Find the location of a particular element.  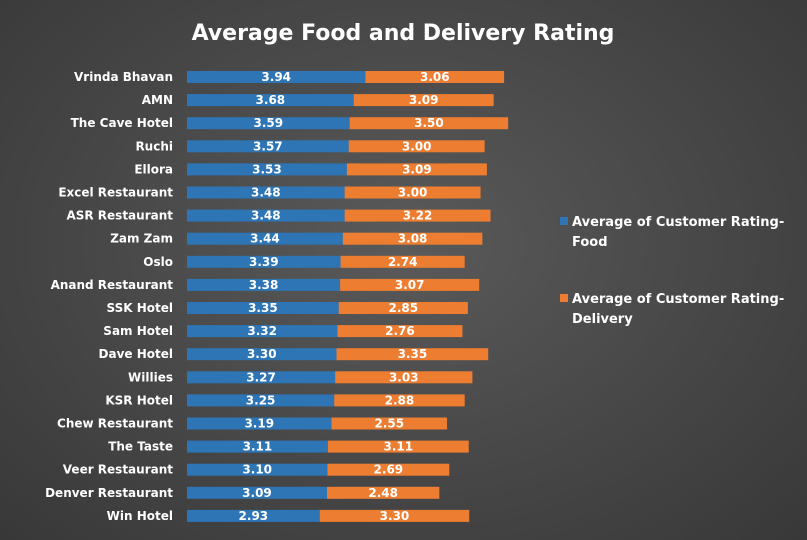

data-label-delivery: 3.50 is located at coordinates (429, 123).